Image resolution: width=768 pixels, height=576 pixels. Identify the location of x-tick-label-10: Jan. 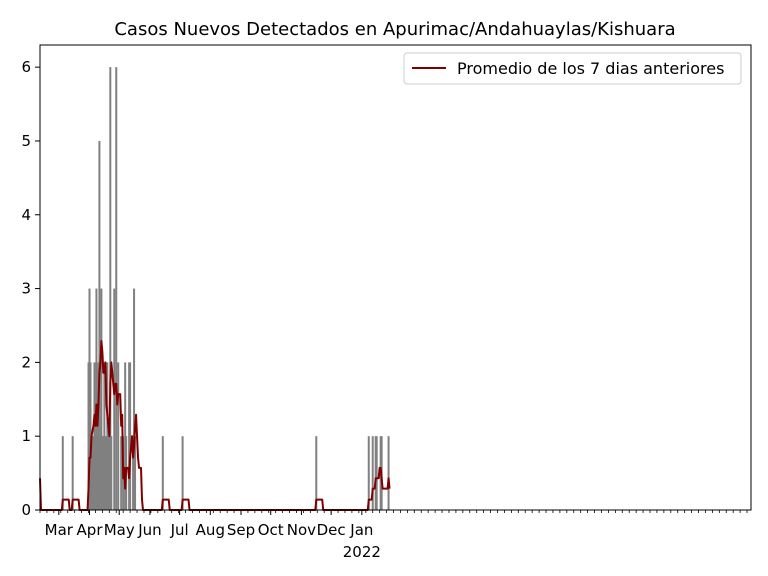
(361, 530).